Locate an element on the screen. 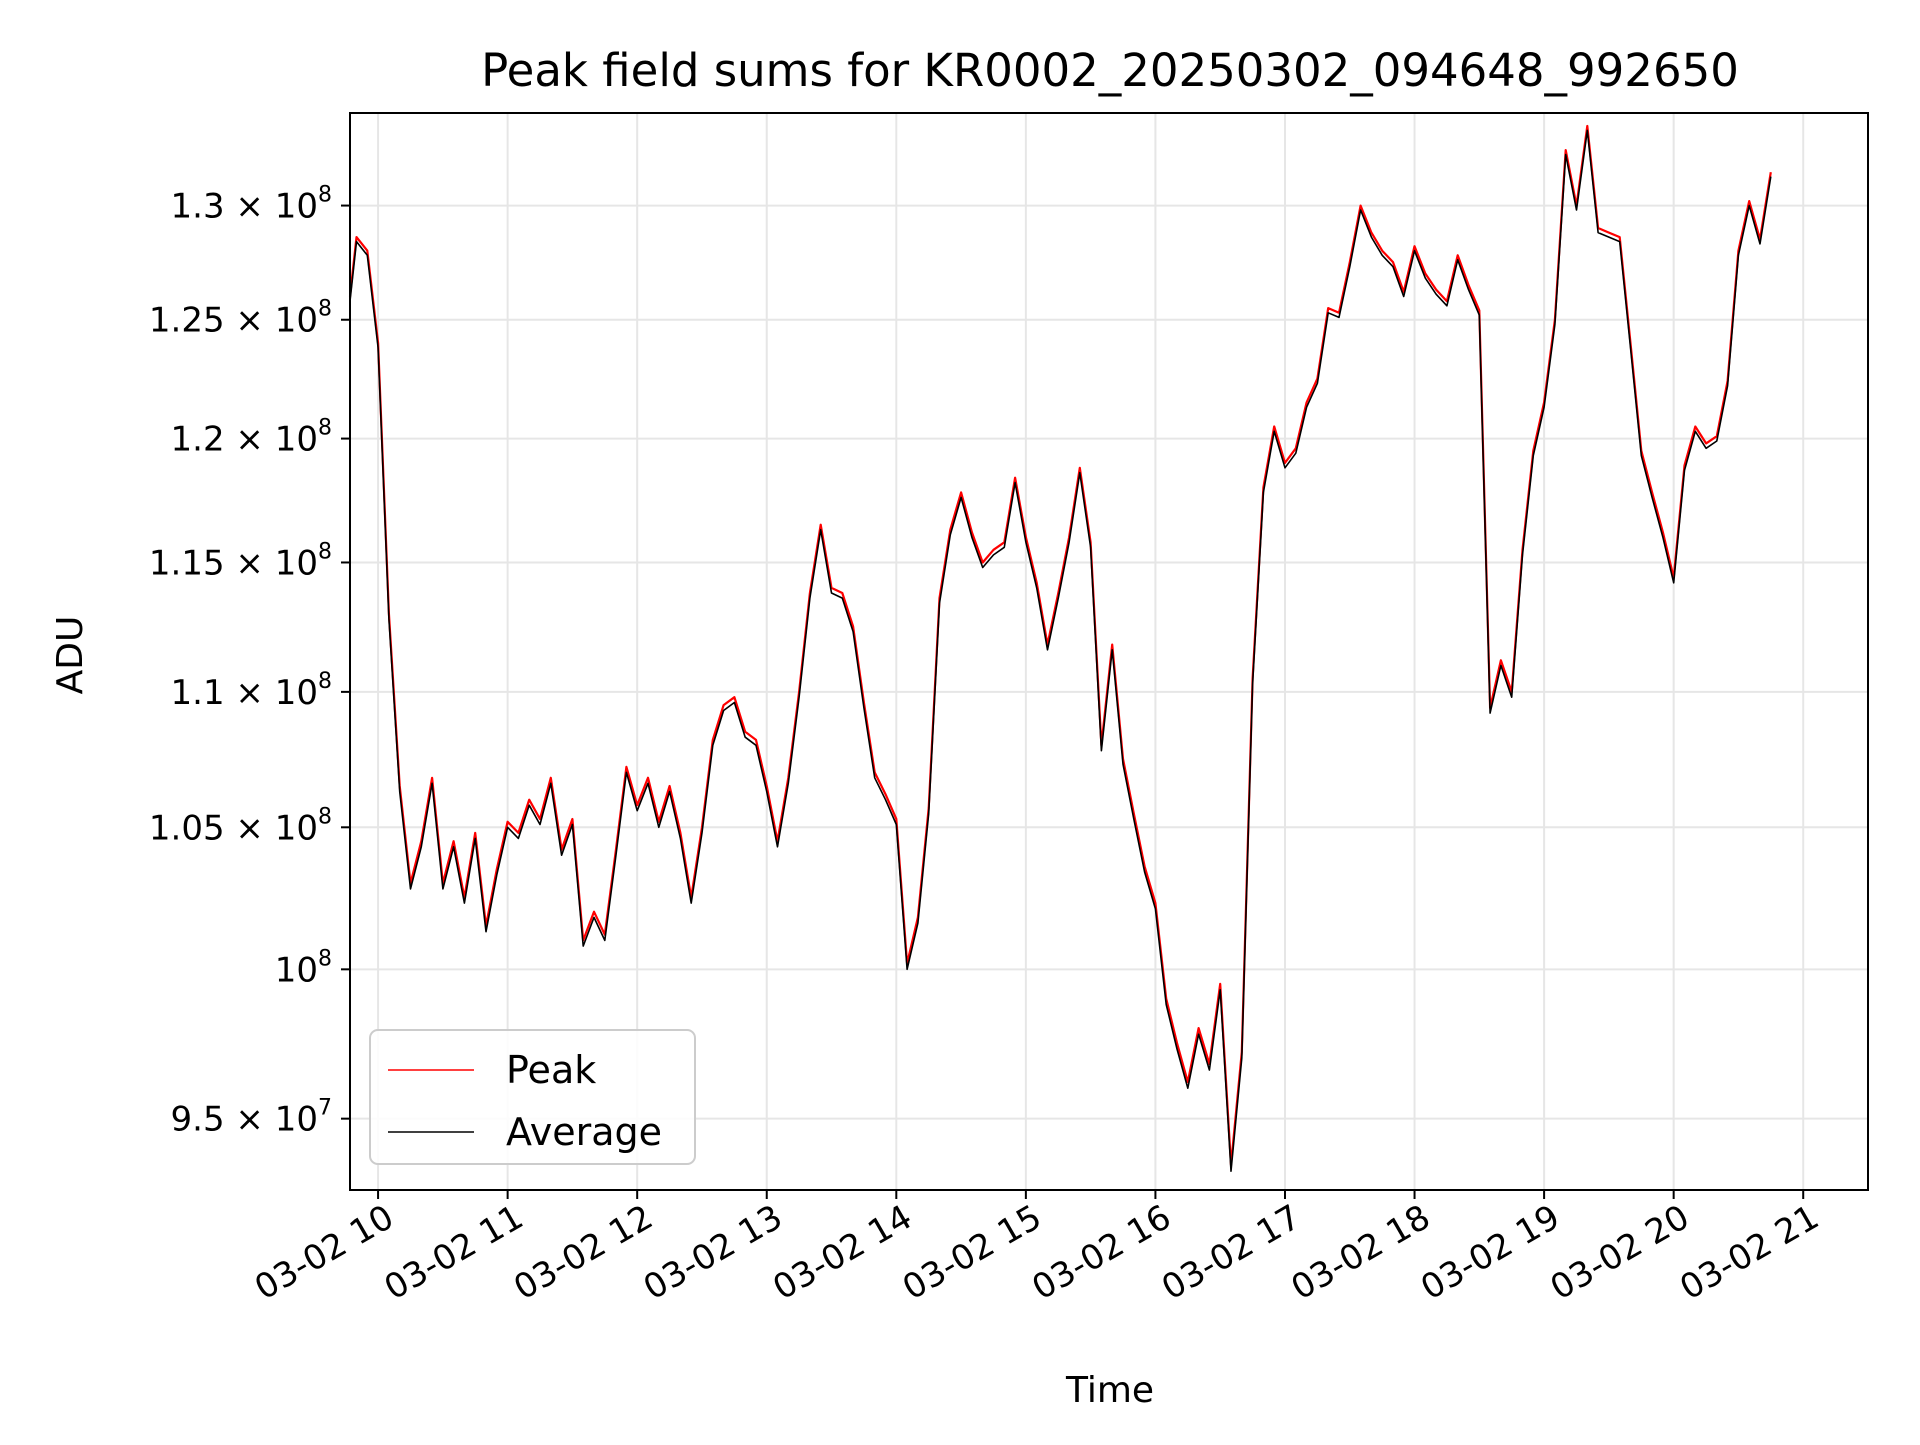 Image resolution: width=1920 pixels, height=1445 pixels. y-axis-label: ADU is located at coordinates (70, 655).